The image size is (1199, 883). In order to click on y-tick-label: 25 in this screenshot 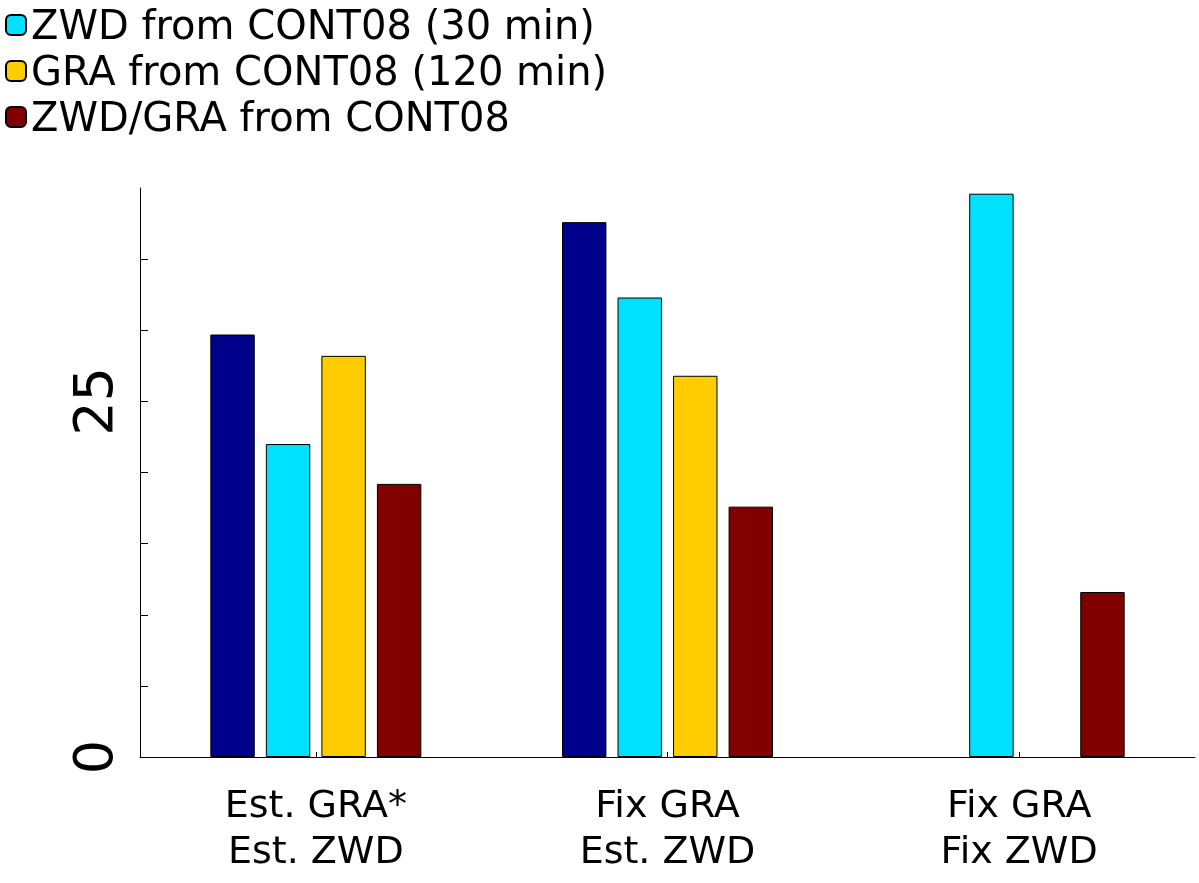, I will do `click(93, 401)`.